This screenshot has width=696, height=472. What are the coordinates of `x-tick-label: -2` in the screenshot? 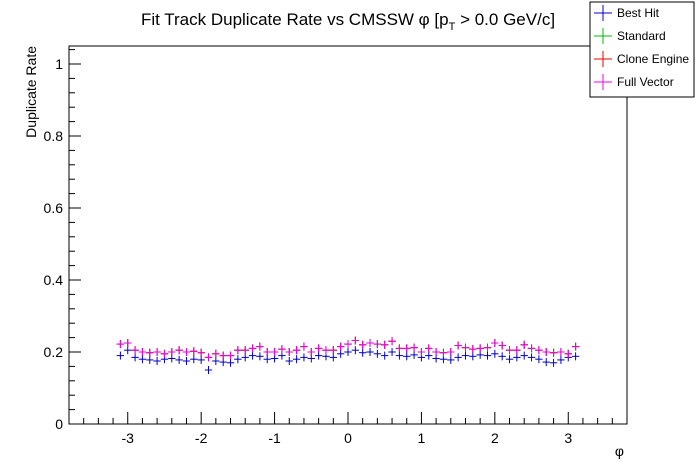 It's located at (201, 438).